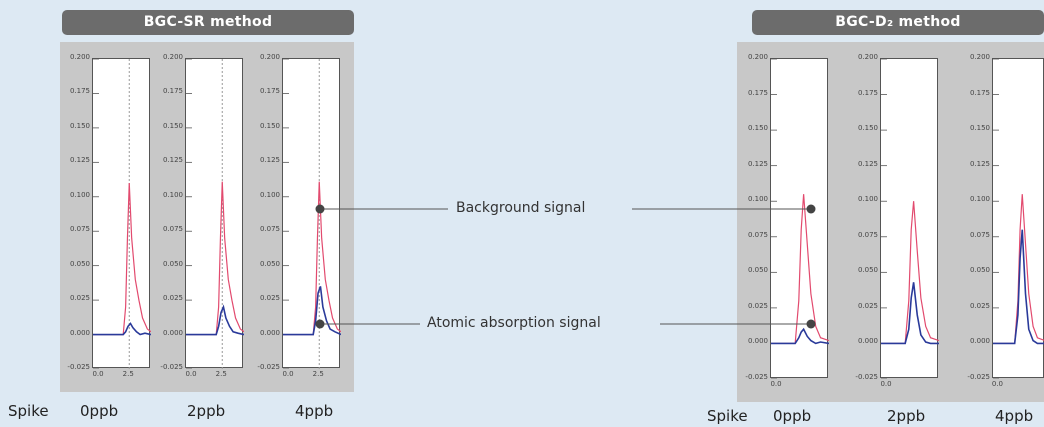  Describe the element at coordinates (514, 323) in the screenshot. I see `atomic-absorption-signal-label: Atomic absorption signal` at that location.